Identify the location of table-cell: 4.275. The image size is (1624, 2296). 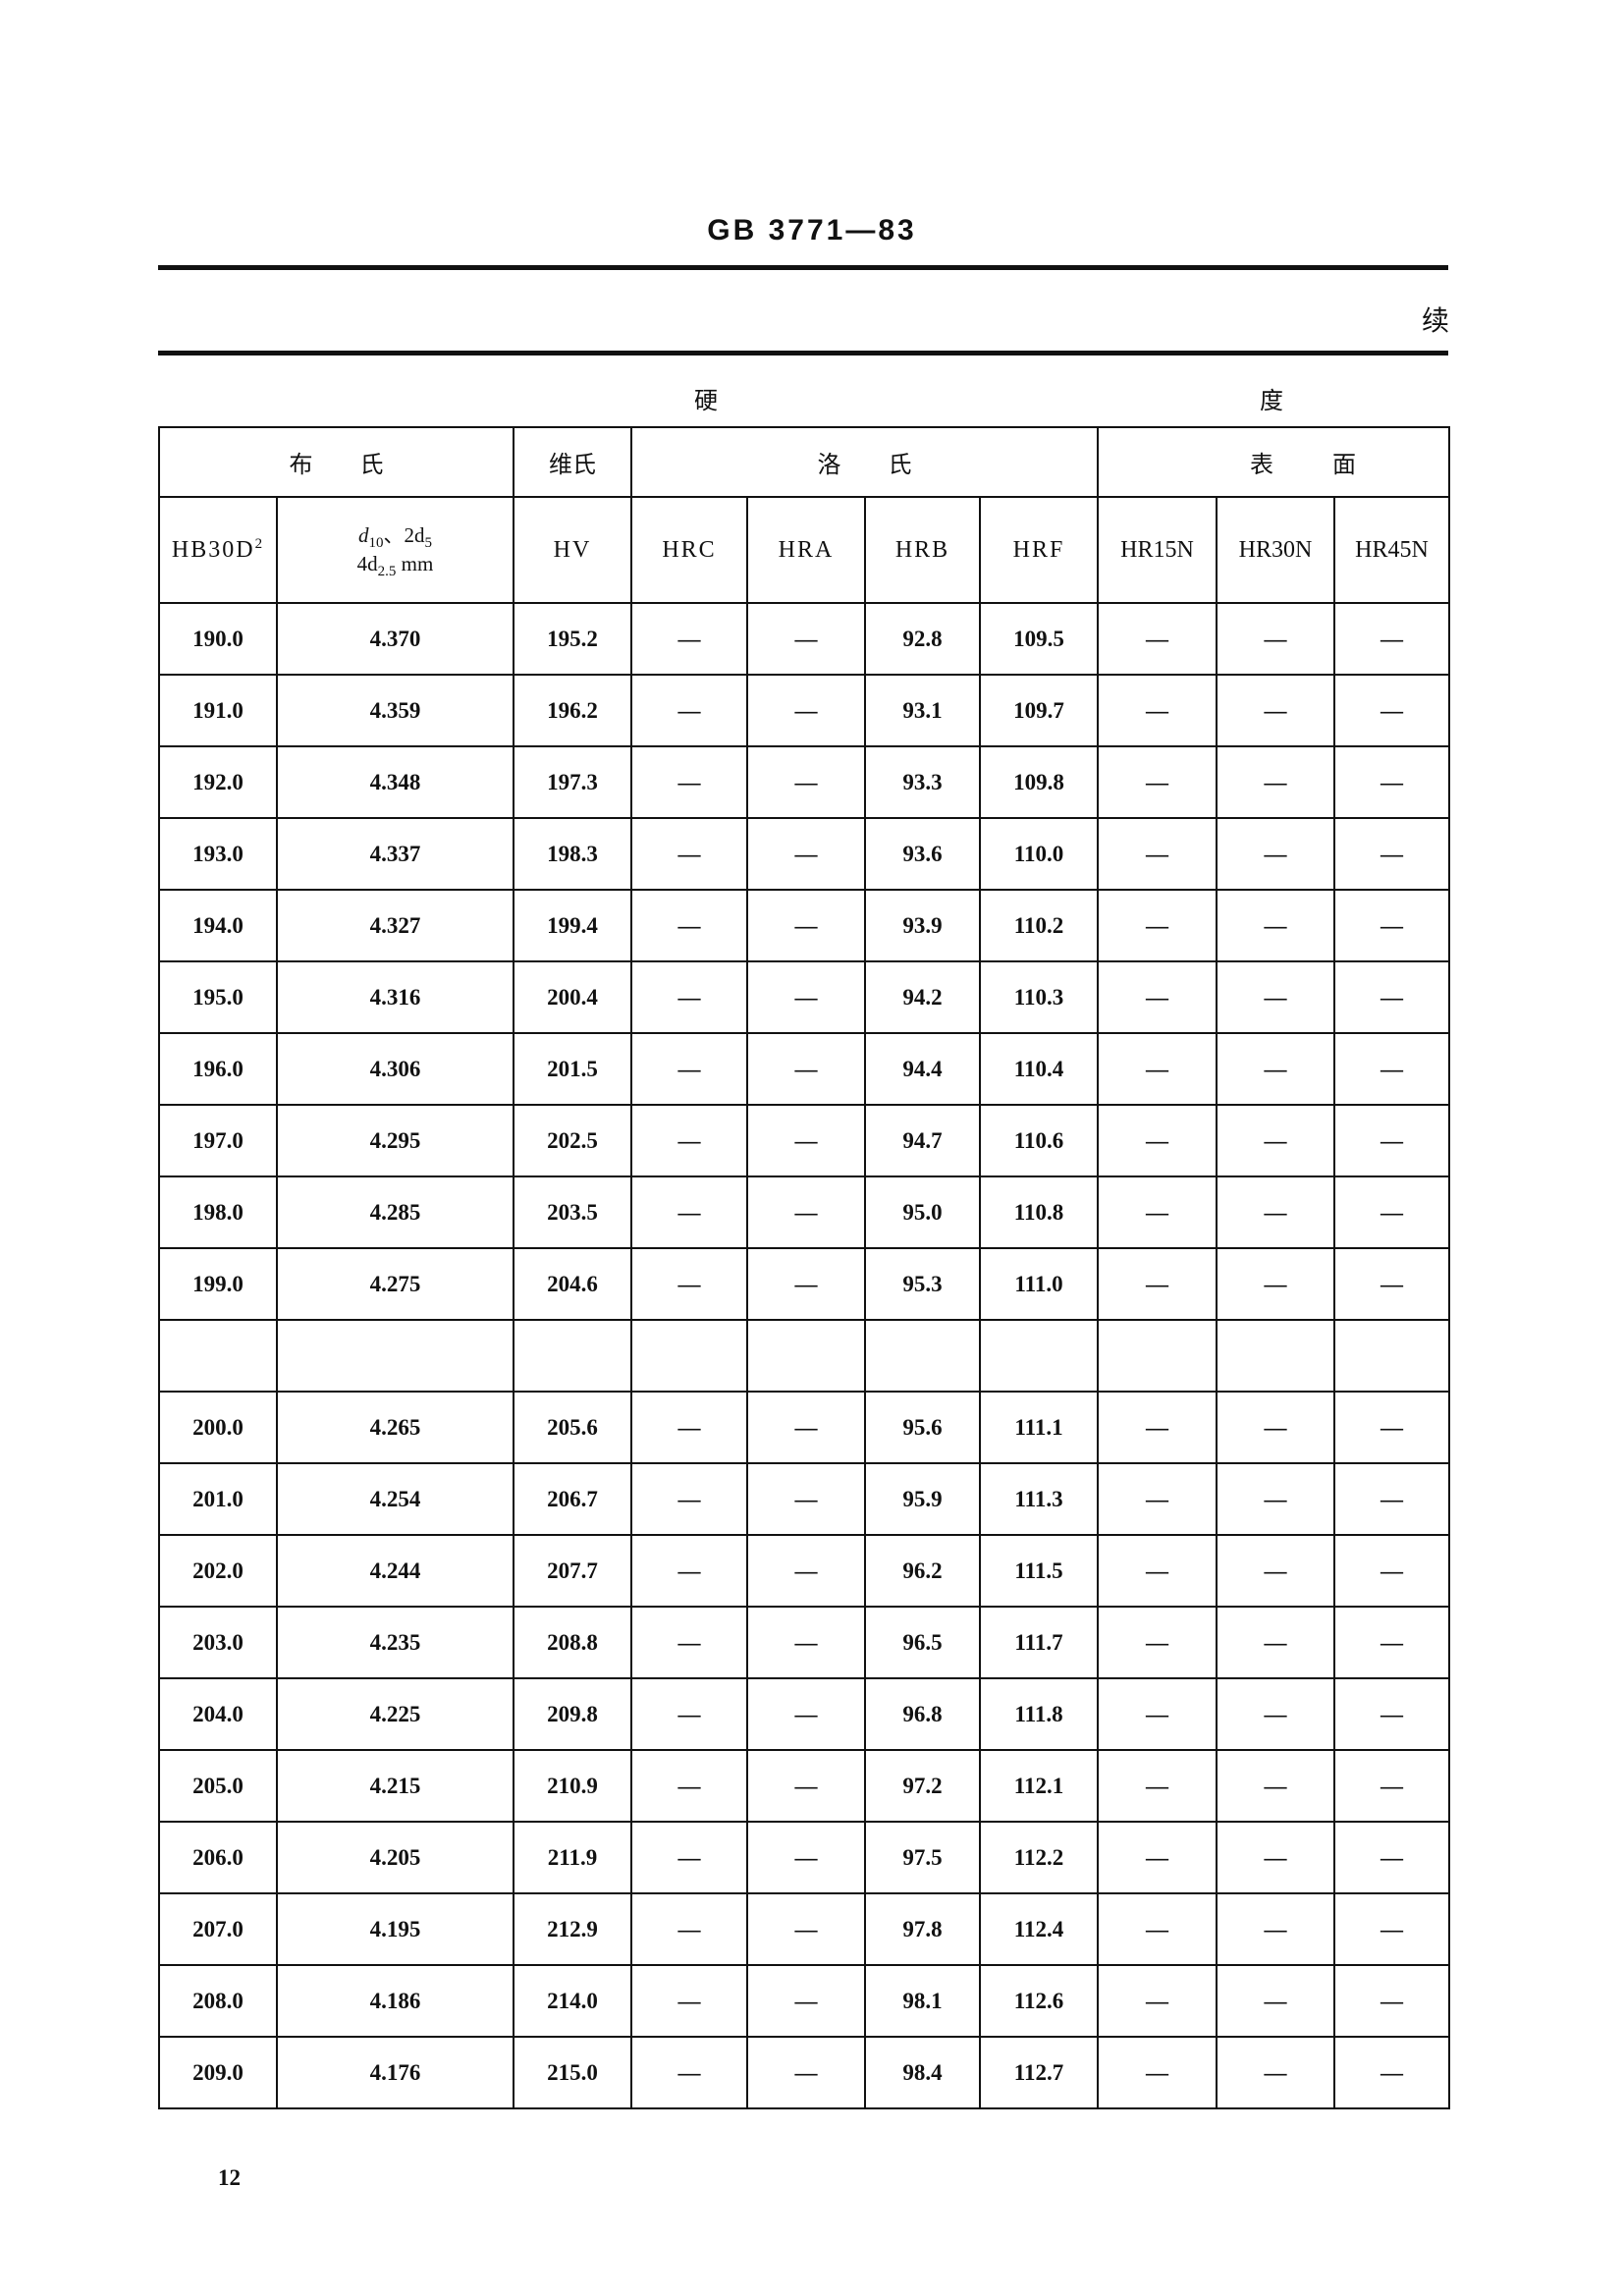
(395, 1284).